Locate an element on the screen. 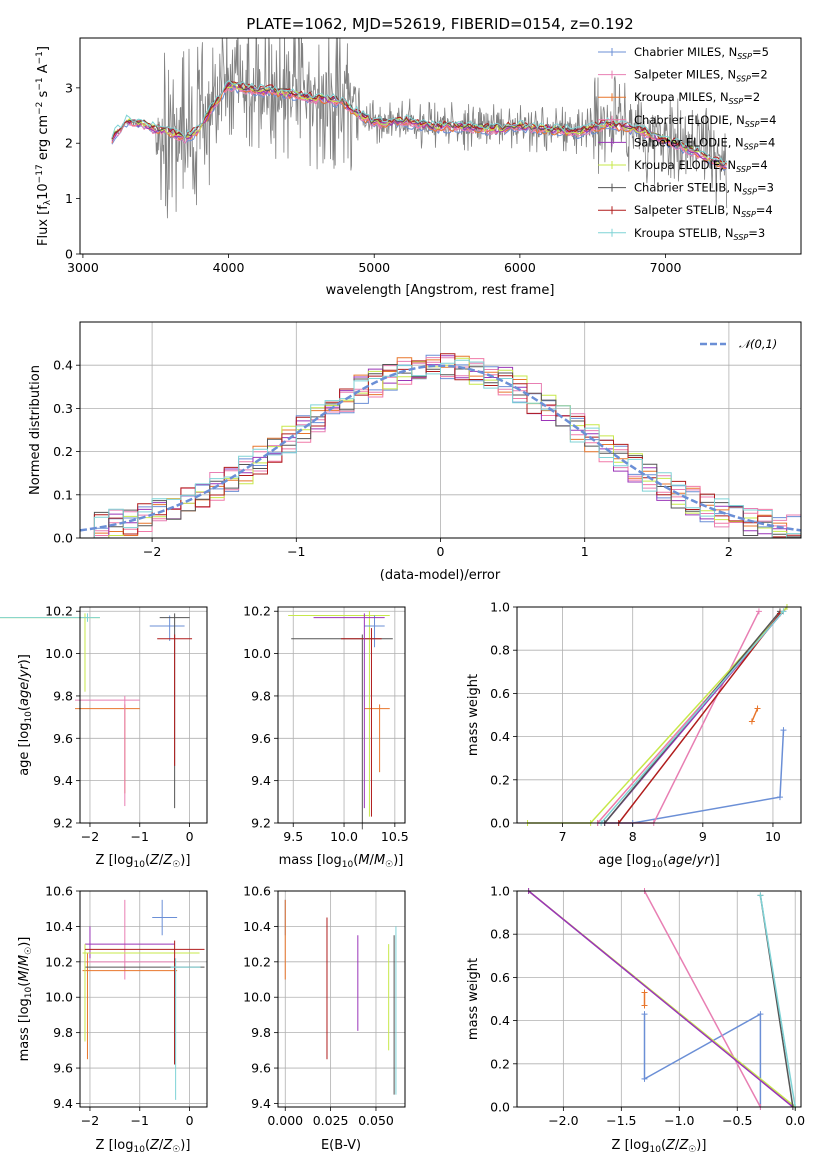 The height and width of the screenshot is (1174, 819). normal-curve is located at coordinates (440, 448).